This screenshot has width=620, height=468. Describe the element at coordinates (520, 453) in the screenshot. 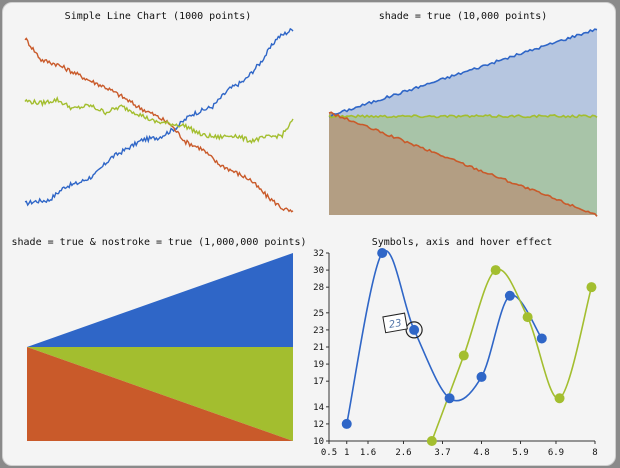

I see `x-tick-label: 5.9` at that location.